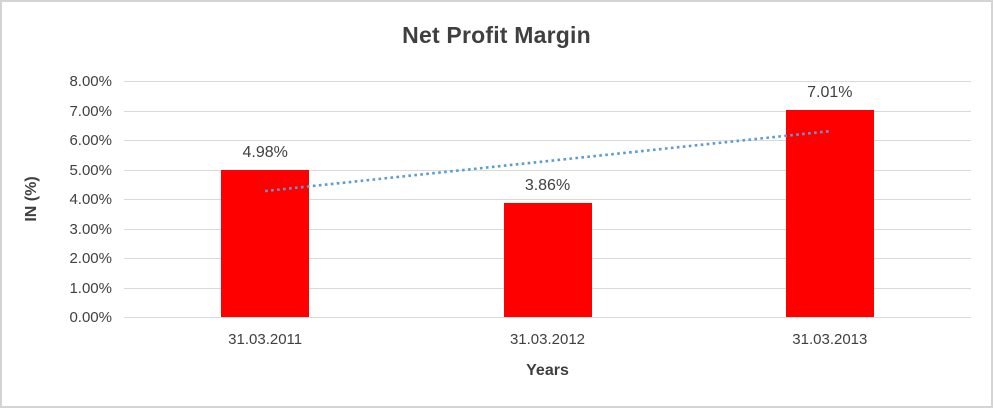  Describe the element at coordinates (90, 111) in the screenshot. I see `y-tick-label: 7.00%` at that location.